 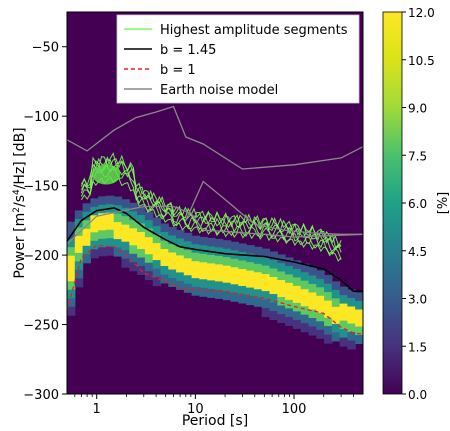 I want to click on highest-amplitude-segment, so click(x=211, y=201).